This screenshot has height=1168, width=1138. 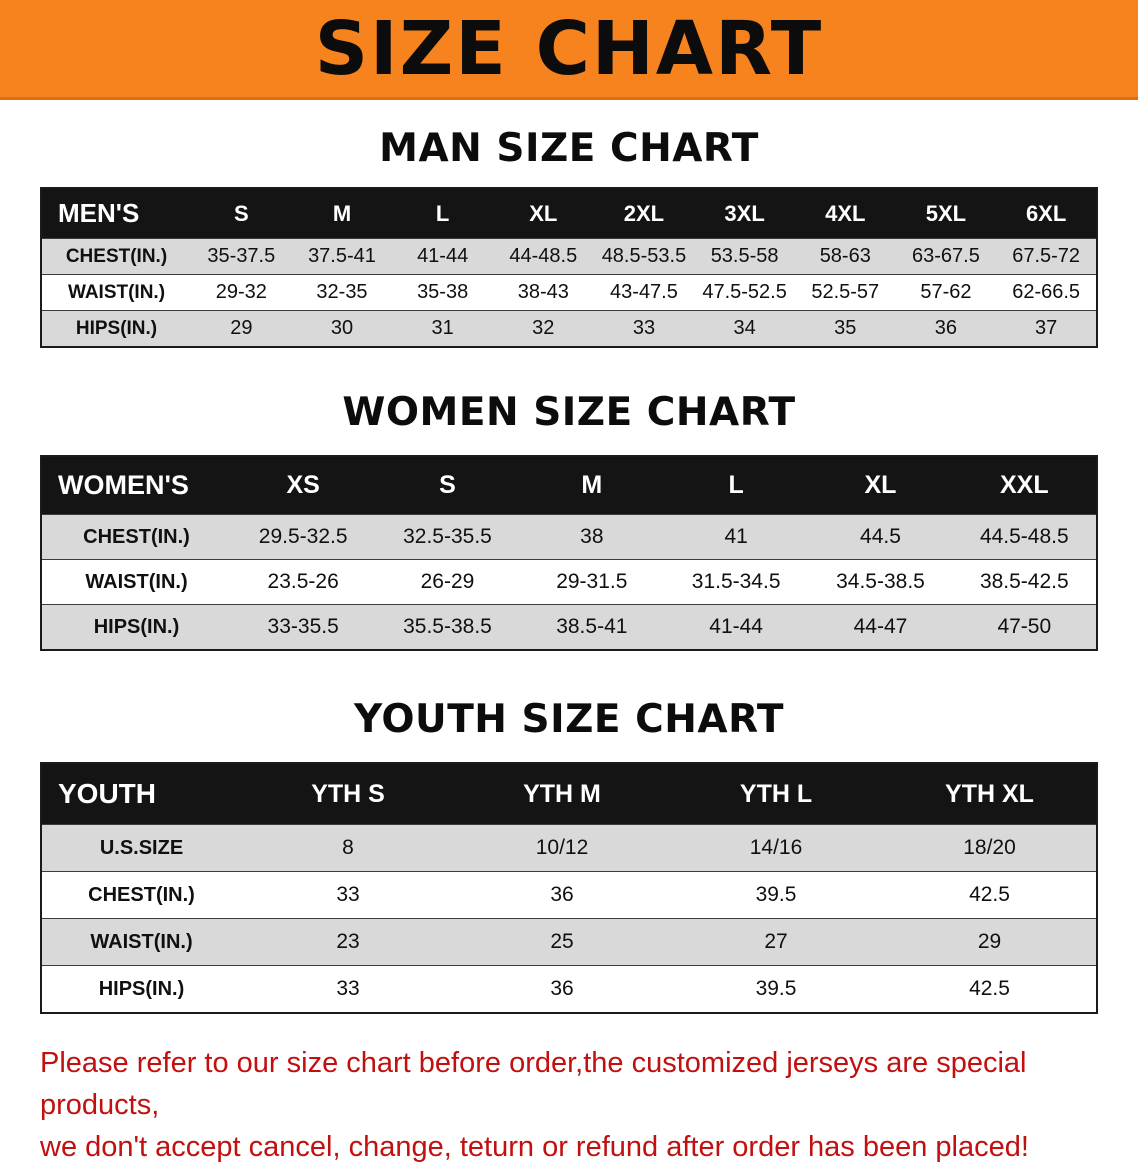 I want to click on youth-section-heading: YOUTH SIZE CHART, so click(x=569, y=719).